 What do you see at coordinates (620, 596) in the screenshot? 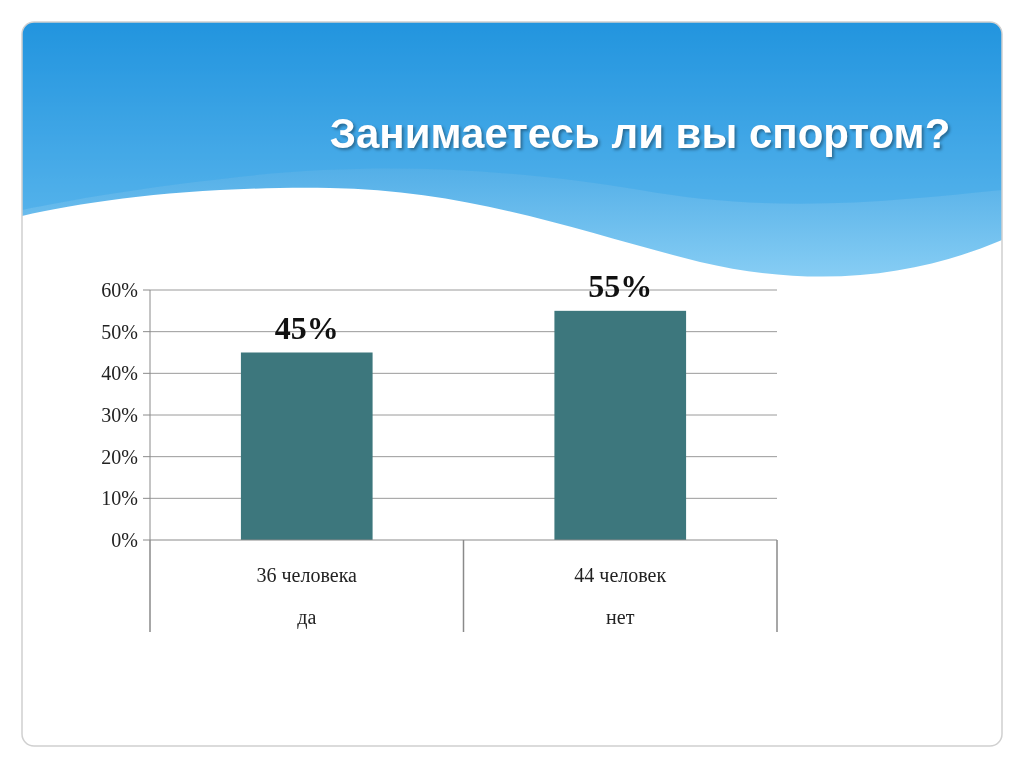
I see `x-tick-label: 44 человек нет` at bounding box center [620, 596].